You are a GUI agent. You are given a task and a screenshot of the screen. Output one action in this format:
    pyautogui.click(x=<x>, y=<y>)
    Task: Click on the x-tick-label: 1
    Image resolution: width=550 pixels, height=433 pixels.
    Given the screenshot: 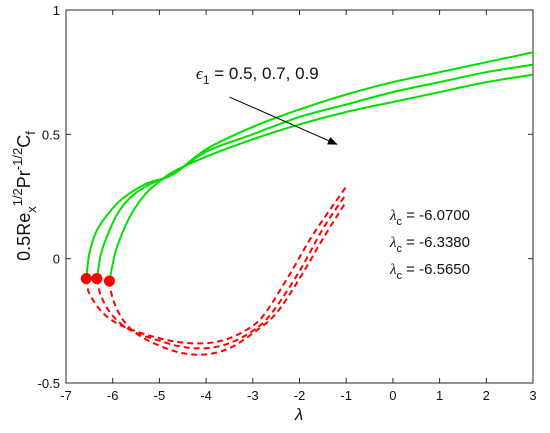 What is the action you would take?
    pyautogui.click(x=439, y=395)
    